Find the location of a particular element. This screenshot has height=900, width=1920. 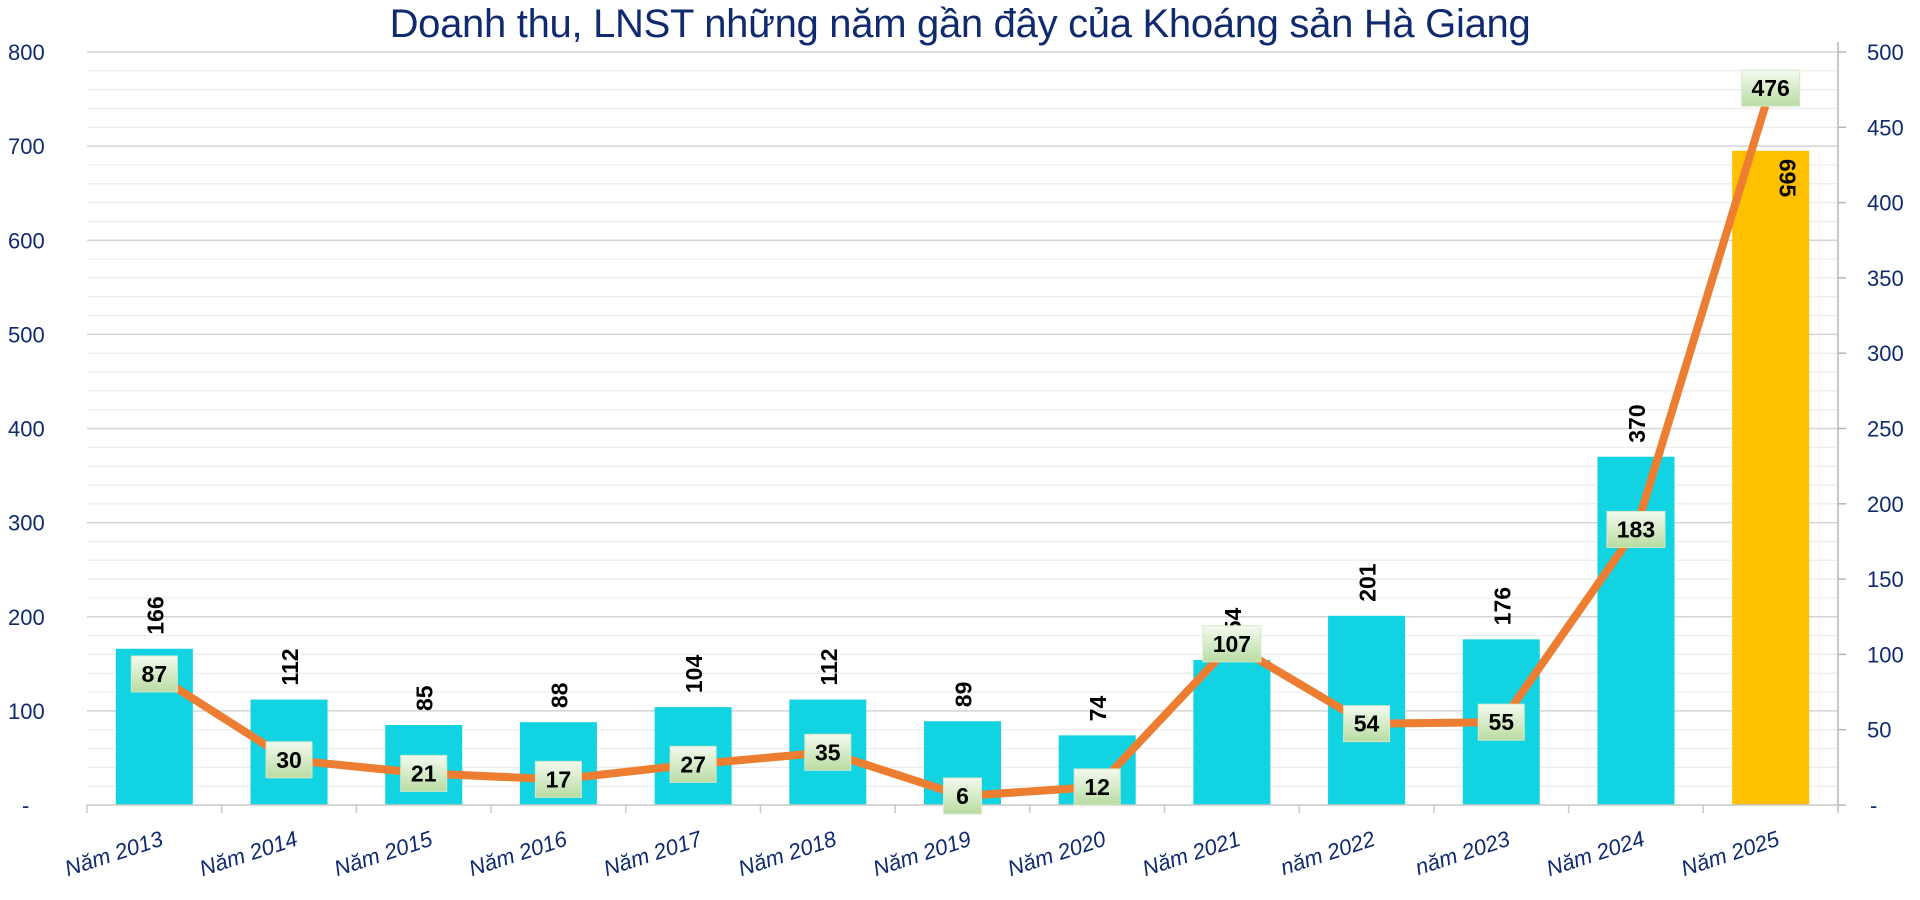

revenue-value-label: 695 is located at coordinates (1788, 178).